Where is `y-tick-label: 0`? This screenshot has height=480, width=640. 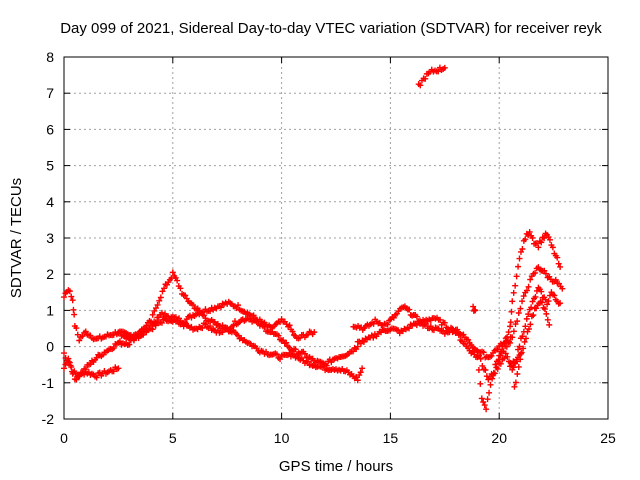 y-tick-label: 0 is located at coordinates (50, 347).